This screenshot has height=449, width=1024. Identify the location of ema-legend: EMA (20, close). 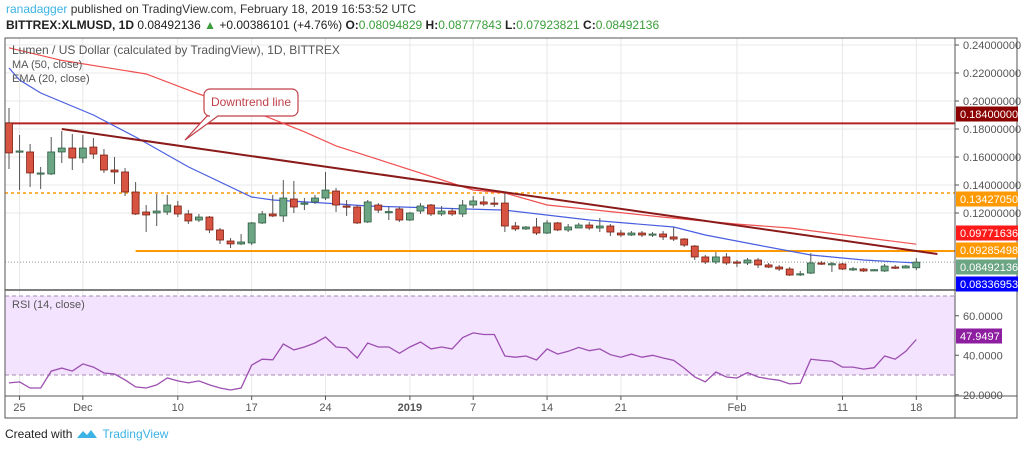
(51, 79).